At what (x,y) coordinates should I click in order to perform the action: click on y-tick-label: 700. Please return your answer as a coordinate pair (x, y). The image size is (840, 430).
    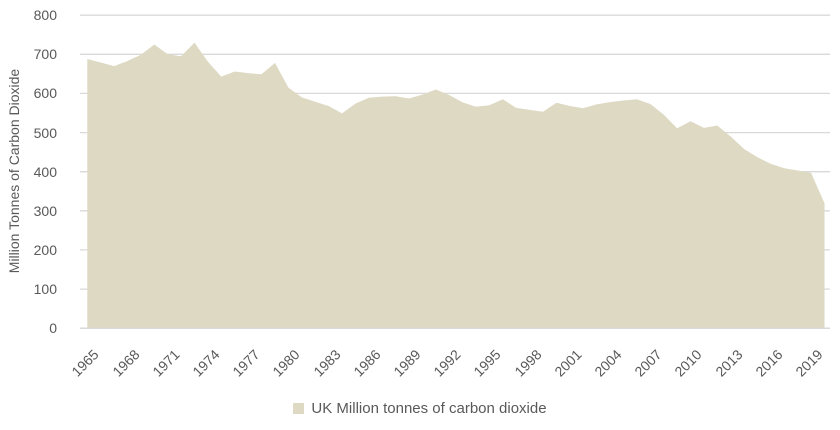
    Looking at the image, I should click on (45, 54).